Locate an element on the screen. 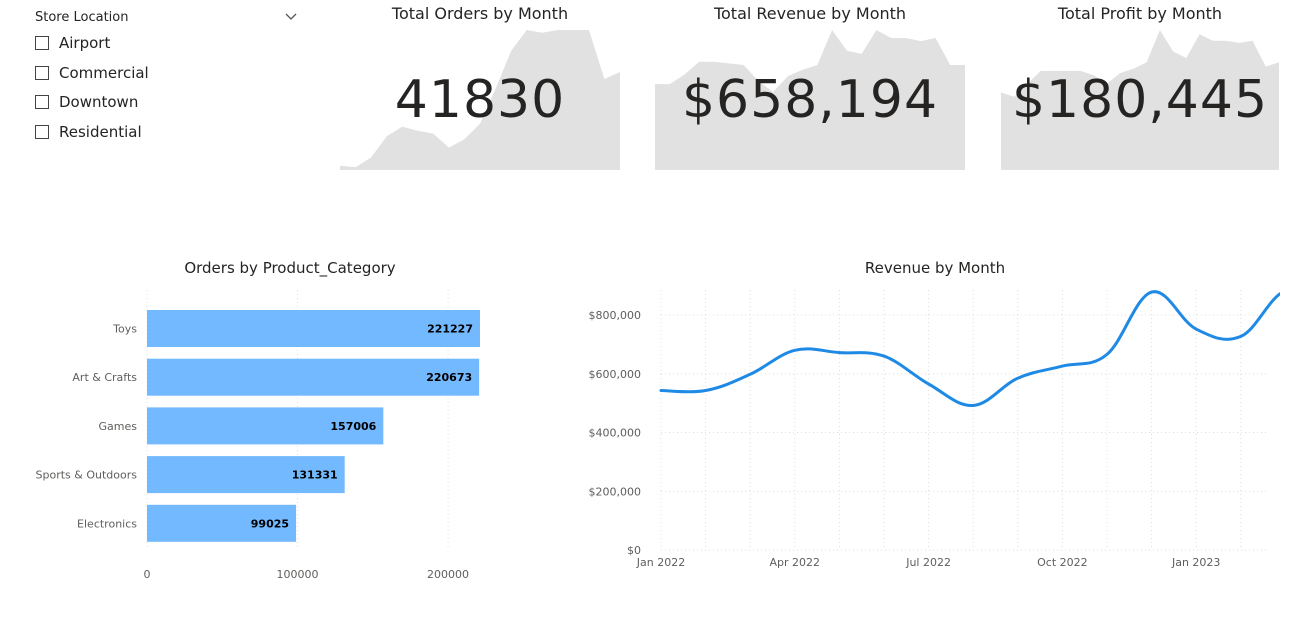 The height and width of the screenshot is (631, 1303). y-tick-label: $400,000 is located at coordinates (615, 433).